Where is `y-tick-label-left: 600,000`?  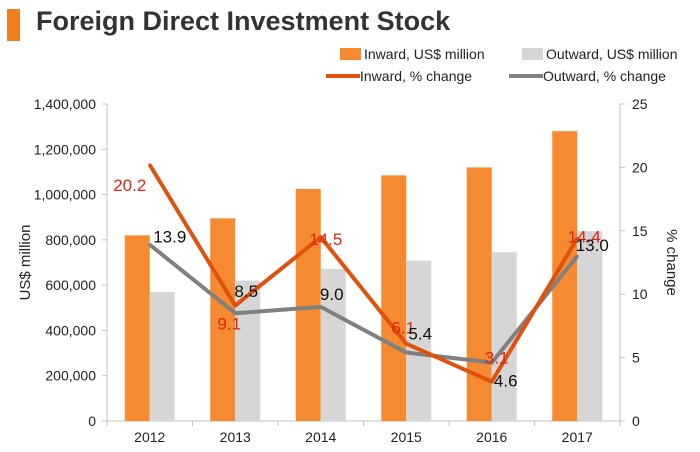 y-tick-label-left: 600,000 is located at coordinates (70, 285).